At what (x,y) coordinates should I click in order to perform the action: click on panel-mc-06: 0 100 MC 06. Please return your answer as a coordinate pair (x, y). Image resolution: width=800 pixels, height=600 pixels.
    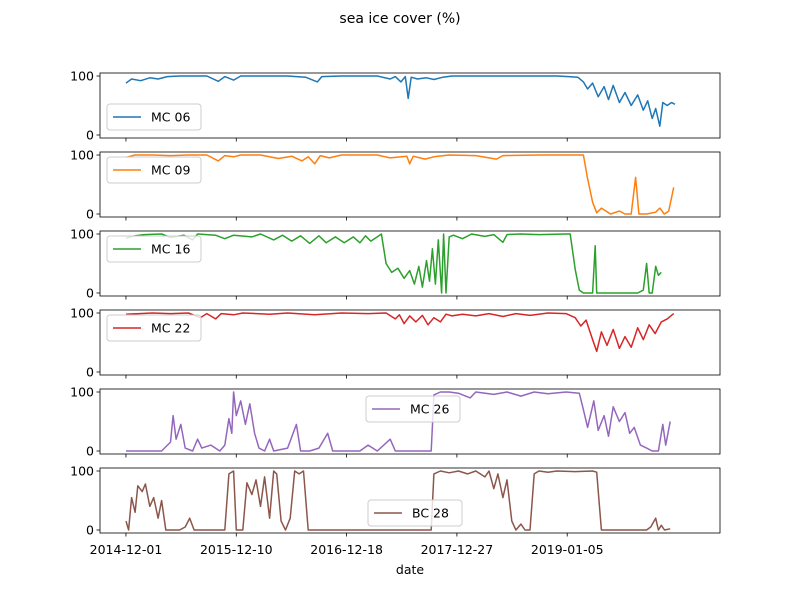
    Looking at the image, I should click on (395, 106).